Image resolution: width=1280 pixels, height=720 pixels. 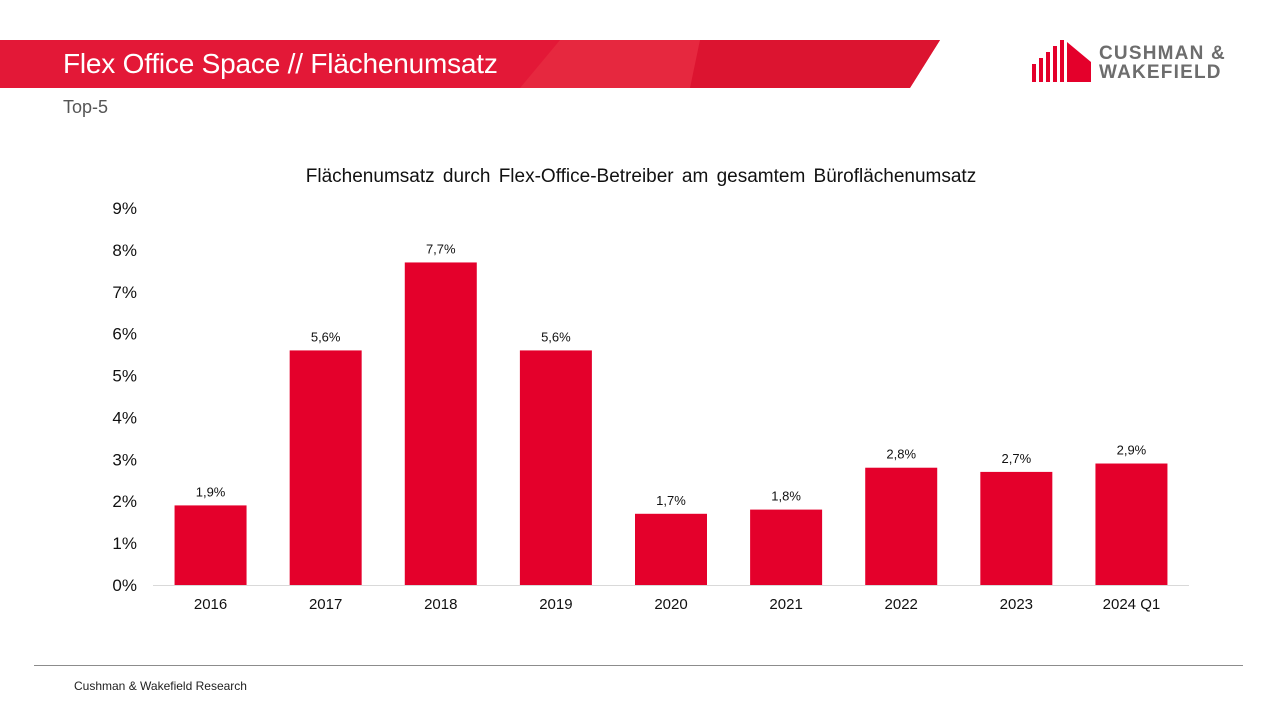 What do you see at coordinates (124, 543) in the screenshot?
I see `y-tick-label: 1%` at bounding box center [124, 543].